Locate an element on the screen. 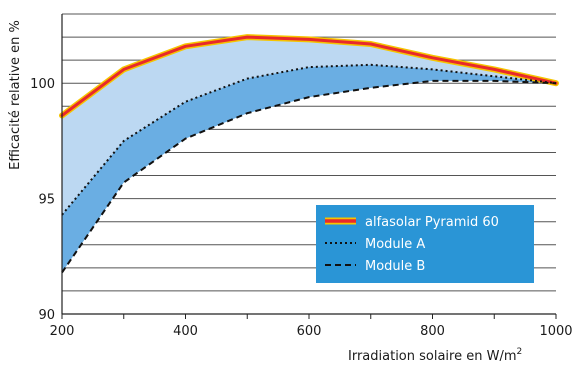  y-tick-label: 90 is located at coordinates (46, 315).